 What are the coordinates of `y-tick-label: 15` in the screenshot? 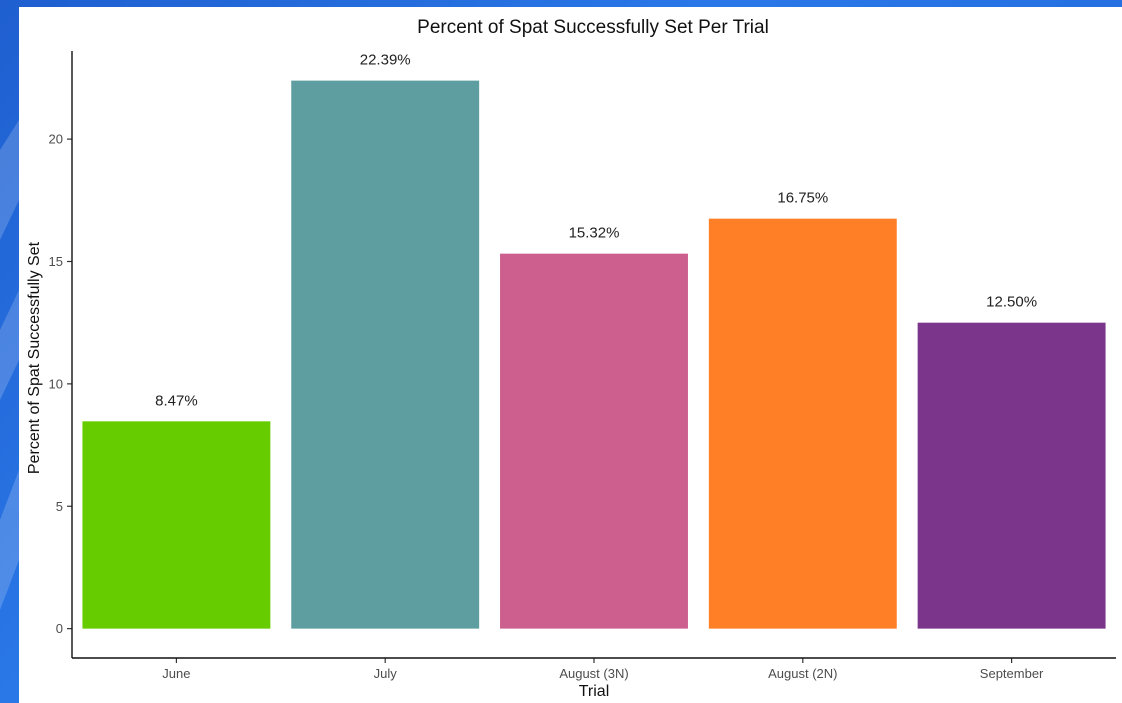 It's located at (56, 261).